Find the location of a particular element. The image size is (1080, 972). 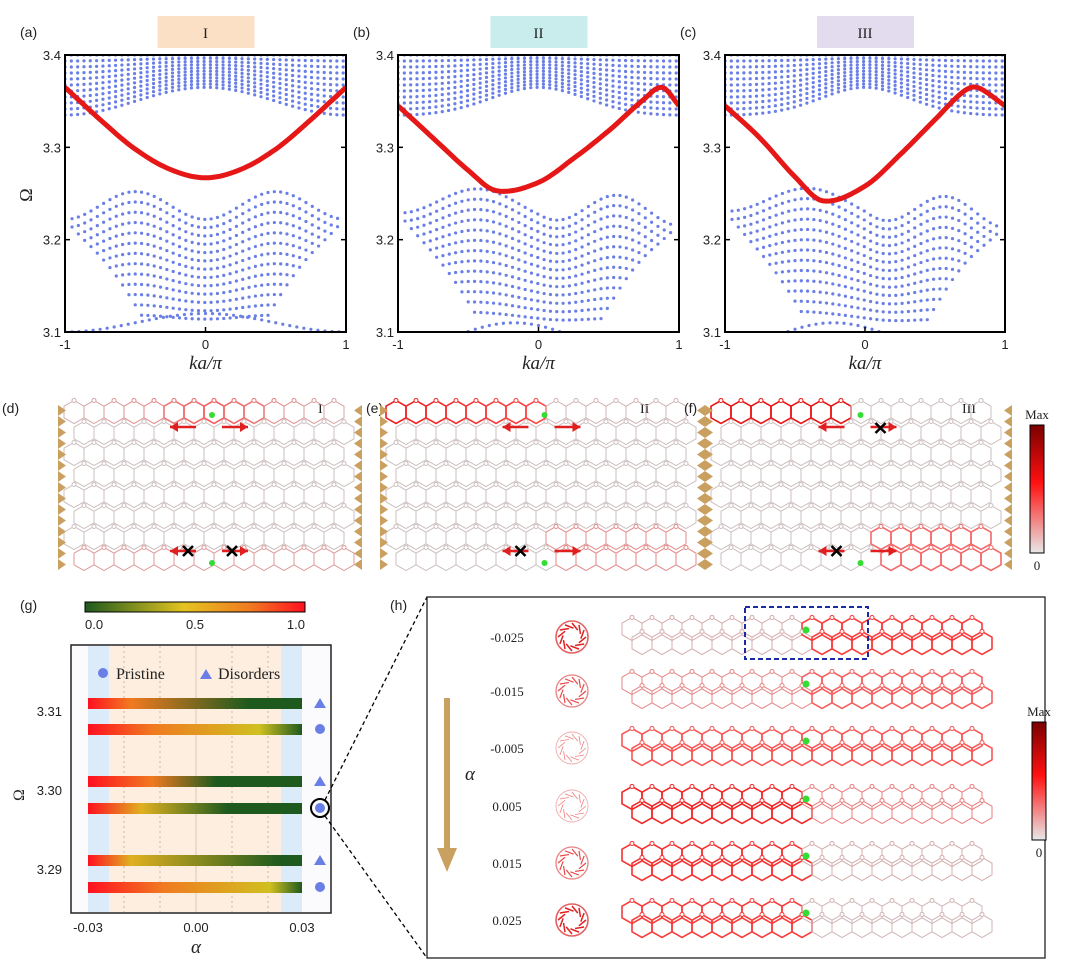

axes-frame is located at coordinates (538, 193).